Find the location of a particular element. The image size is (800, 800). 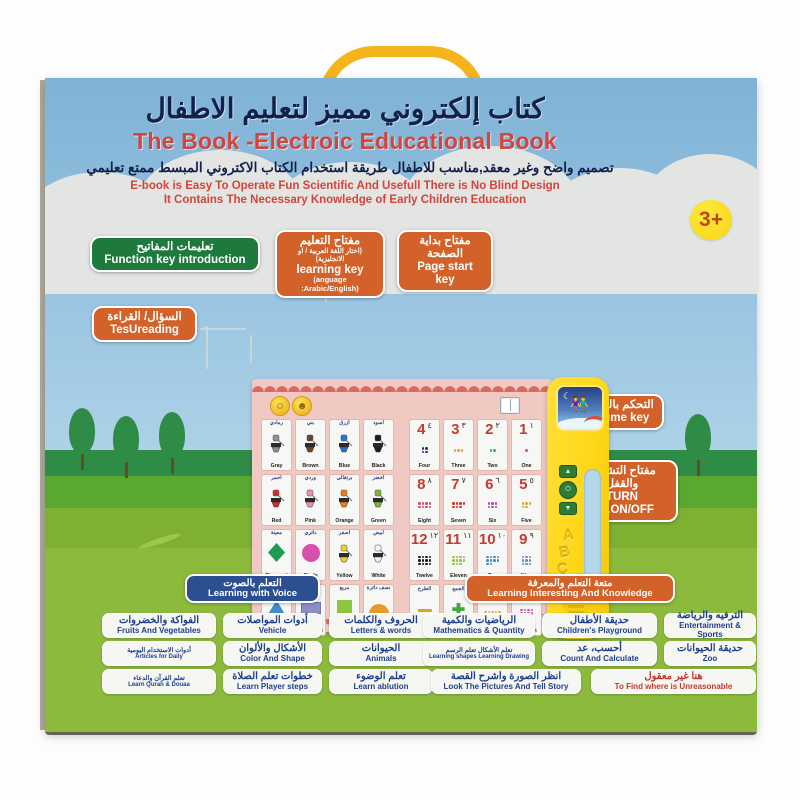

tablet-cell-six: 6 ٦ Six is located at coordinates (492, 500).